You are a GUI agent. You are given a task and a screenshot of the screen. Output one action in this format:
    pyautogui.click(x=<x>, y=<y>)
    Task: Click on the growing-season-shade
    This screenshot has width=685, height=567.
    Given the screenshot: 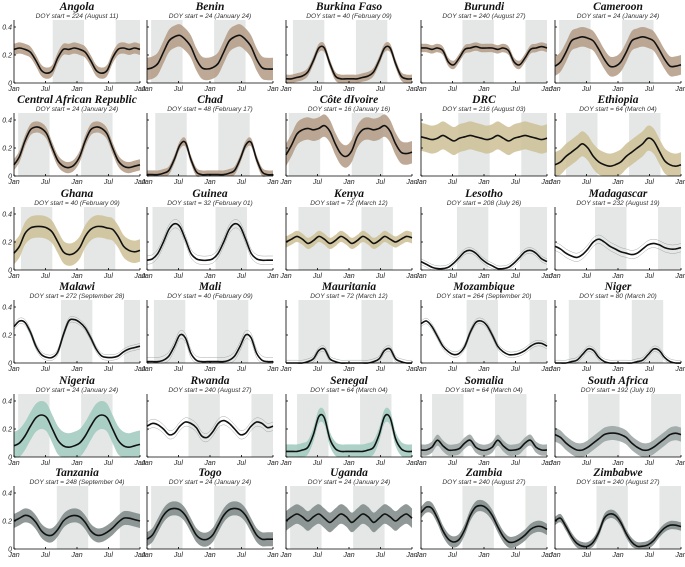 What is the action you would take?
    pyautogui.click(x=538, y=331)
    